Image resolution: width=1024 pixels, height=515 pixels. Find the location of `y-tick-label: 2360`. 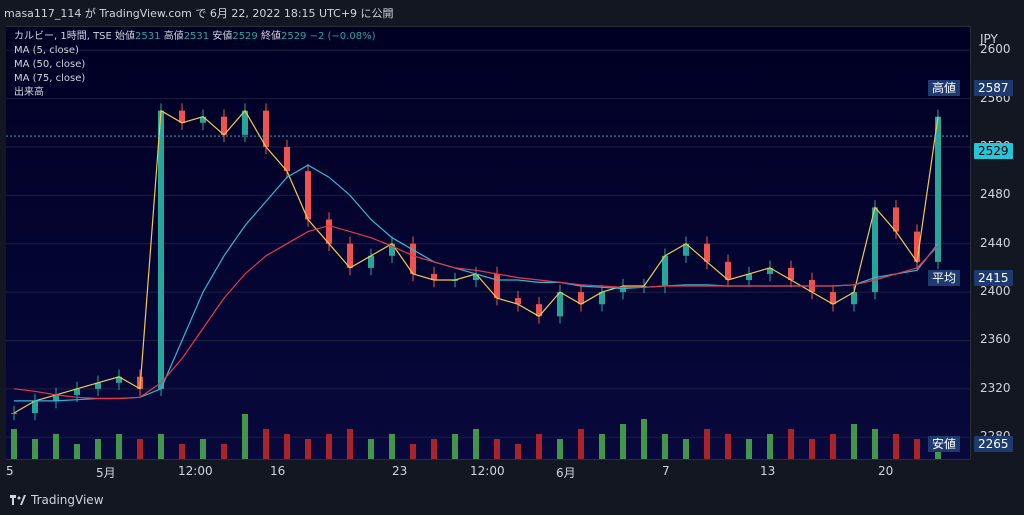

y-tick-label: 2360 is located at coordinates (995, 339).